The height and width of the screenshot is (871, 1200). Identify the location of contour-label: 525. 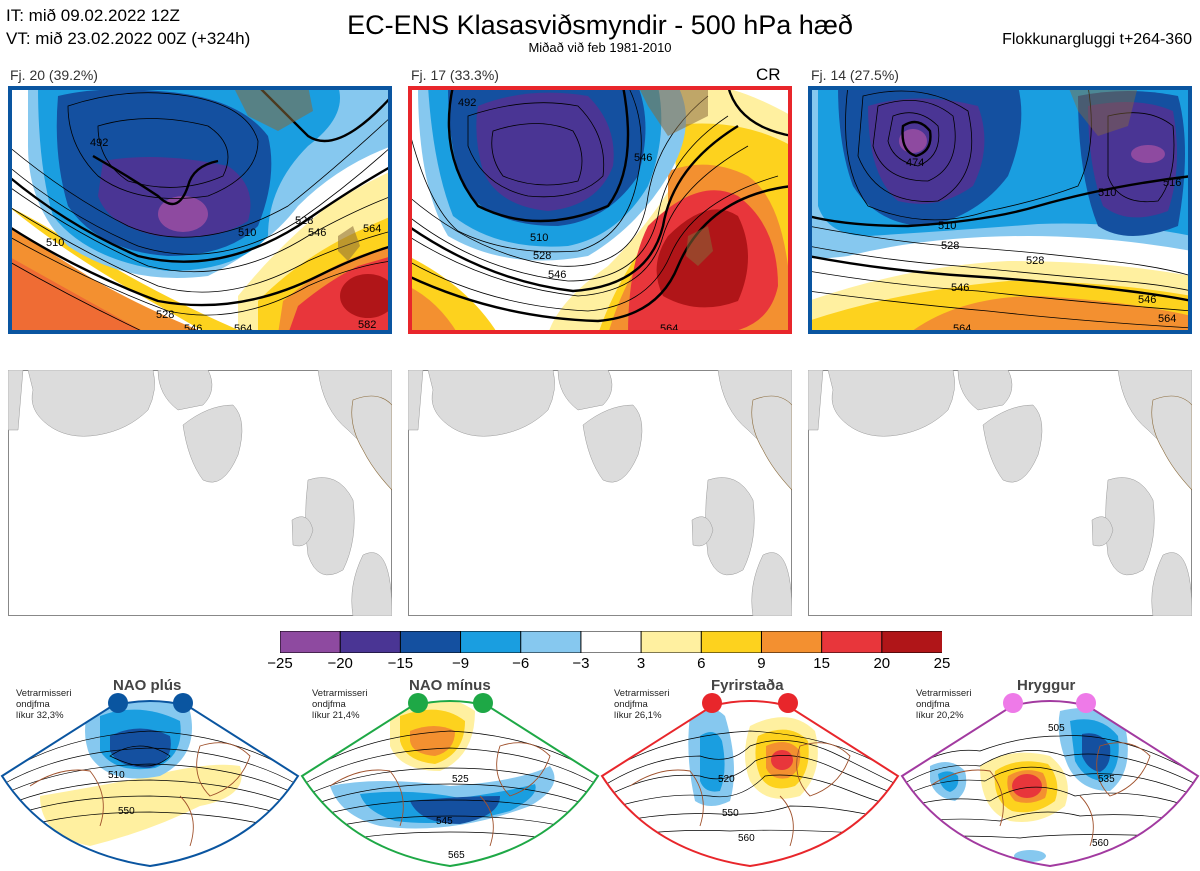
(460, 779).